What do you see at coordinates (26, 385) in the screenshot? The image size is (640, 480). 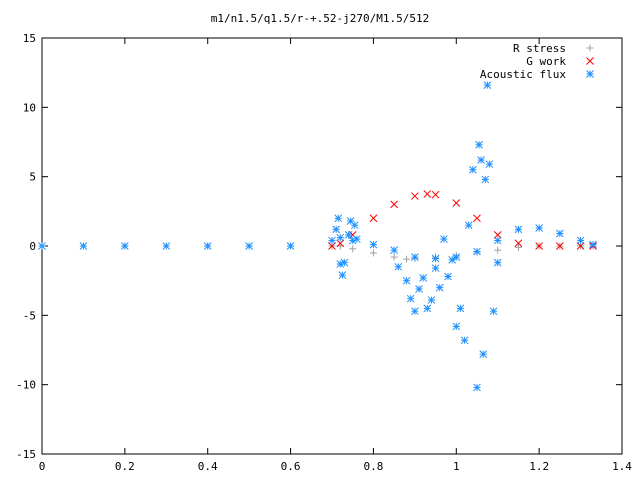 I see `y-tick-label: -10` at bounding box center [26, 385].